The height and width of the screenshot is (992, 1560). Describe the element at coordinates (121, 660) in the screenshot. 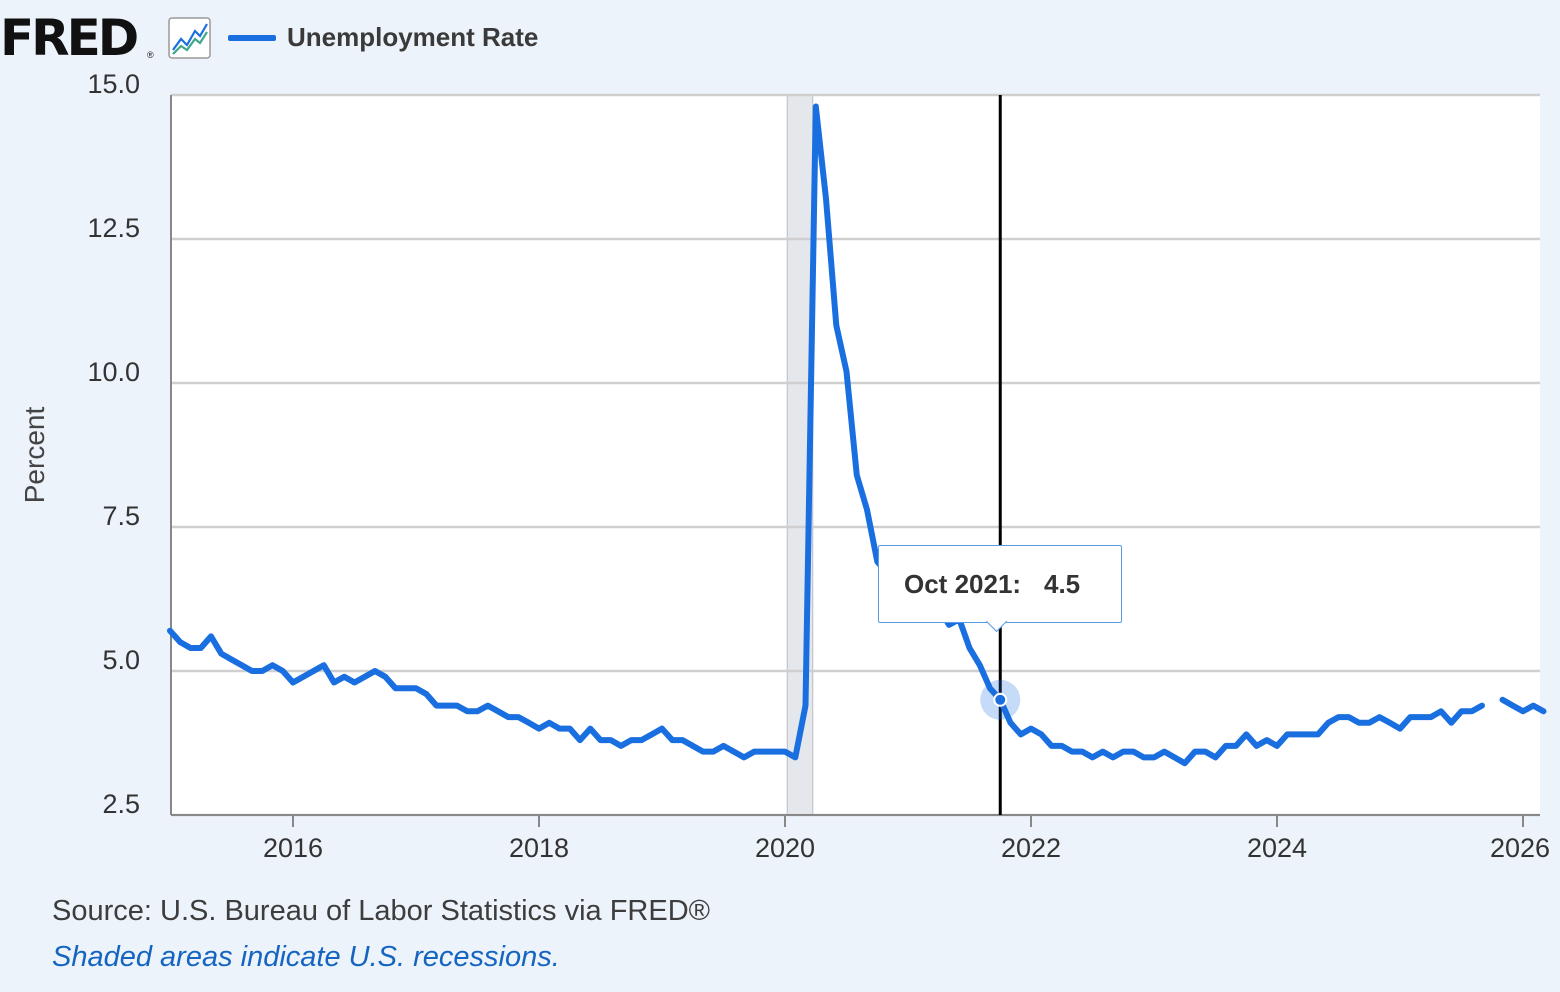

I see `y-tick-label-4: 5.0` at that location.